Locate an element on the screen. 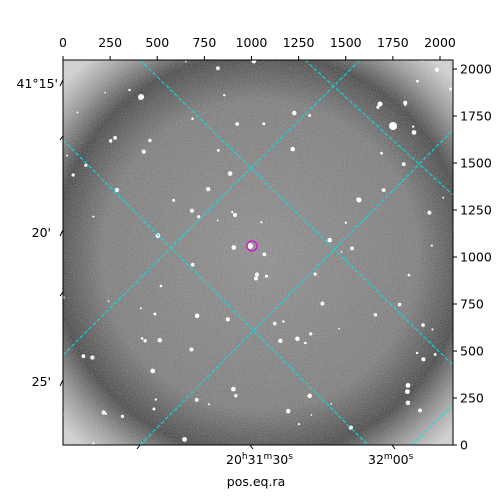  y-tick-label: 1500 is located at coordinates (476, 163).